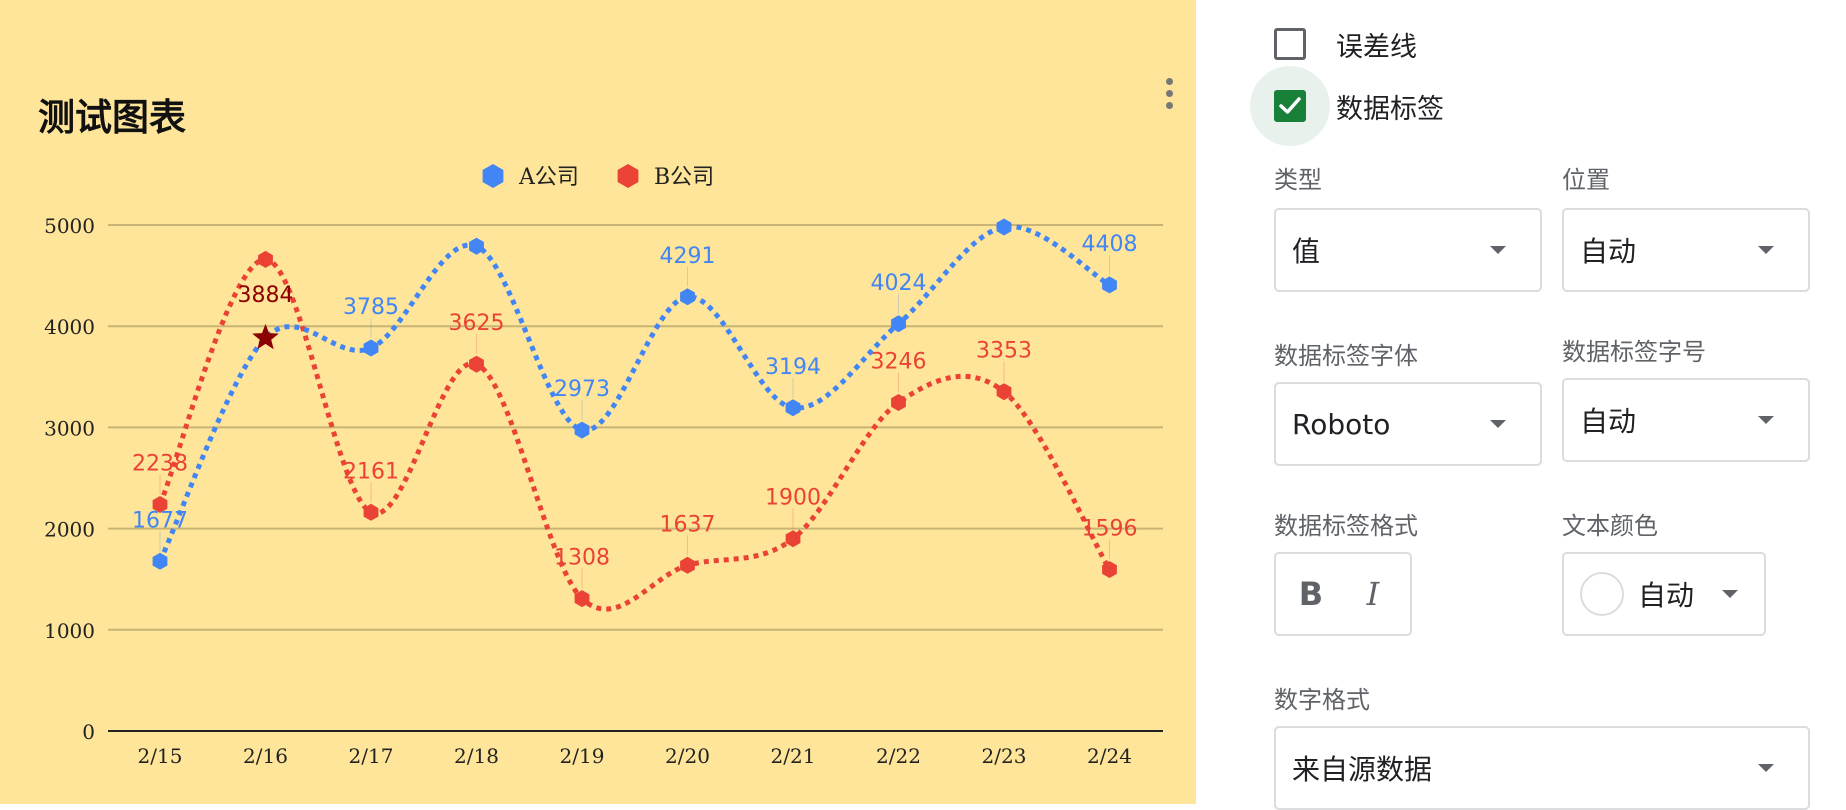 This screenshot has width=1846, height=810. I want to click on data-labels-checkbox: 数据标签, so click(1347, 106).